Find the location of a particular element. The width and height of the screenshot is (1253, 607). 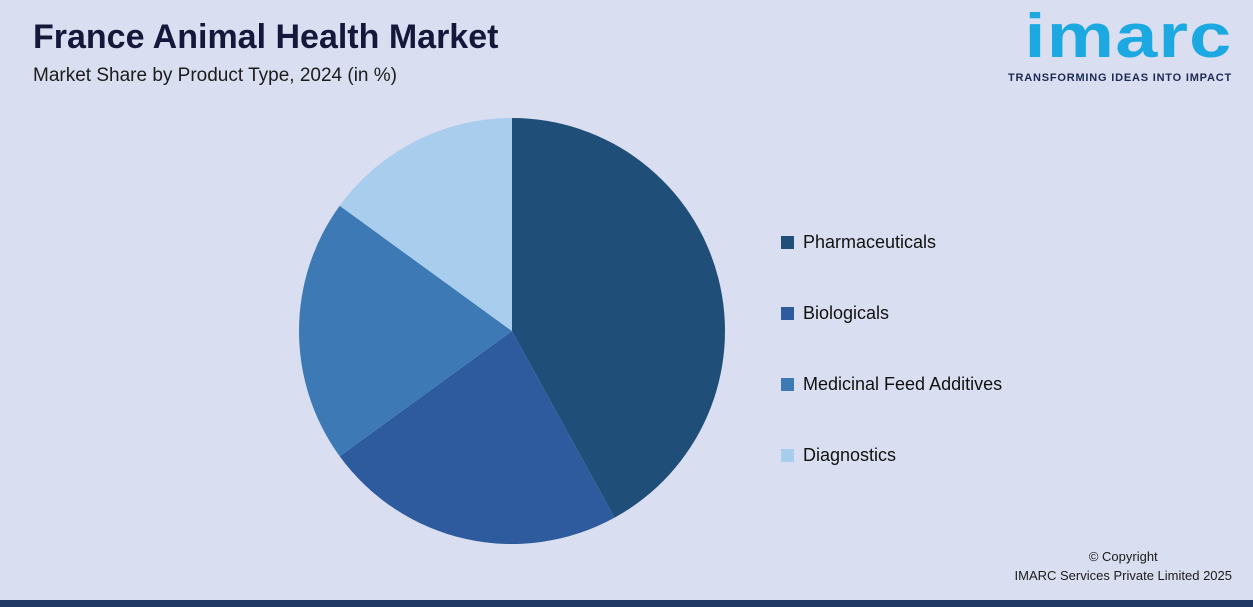

imarc-logo-tagline: TRANSFORMING IDEAS INTO IMPACT is located at coordinates (1119, 78).